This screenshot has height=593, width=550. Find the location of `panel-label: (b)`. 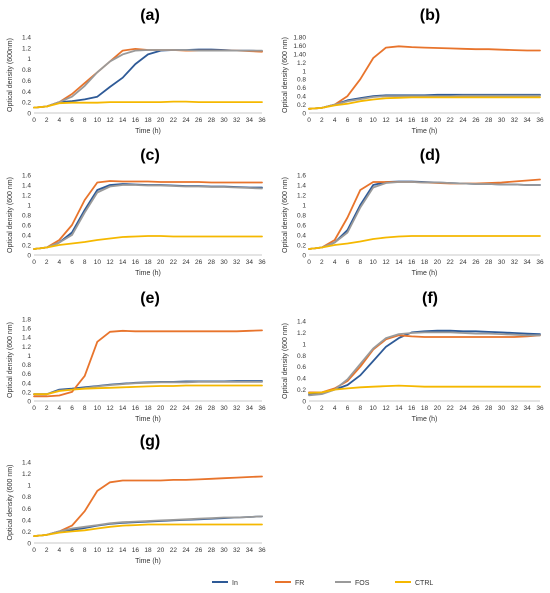

panel-label: (b) is located at coordinates (430, 15).